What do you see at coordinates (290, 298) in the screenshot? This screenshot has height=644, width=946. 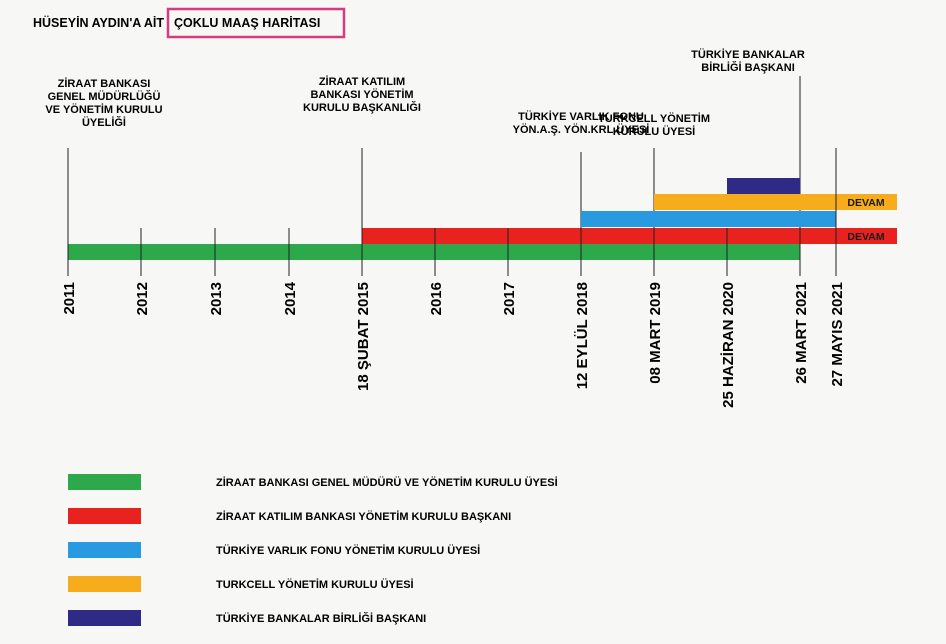 I see `tick-label: 2014` at bounding box center [290, 298].